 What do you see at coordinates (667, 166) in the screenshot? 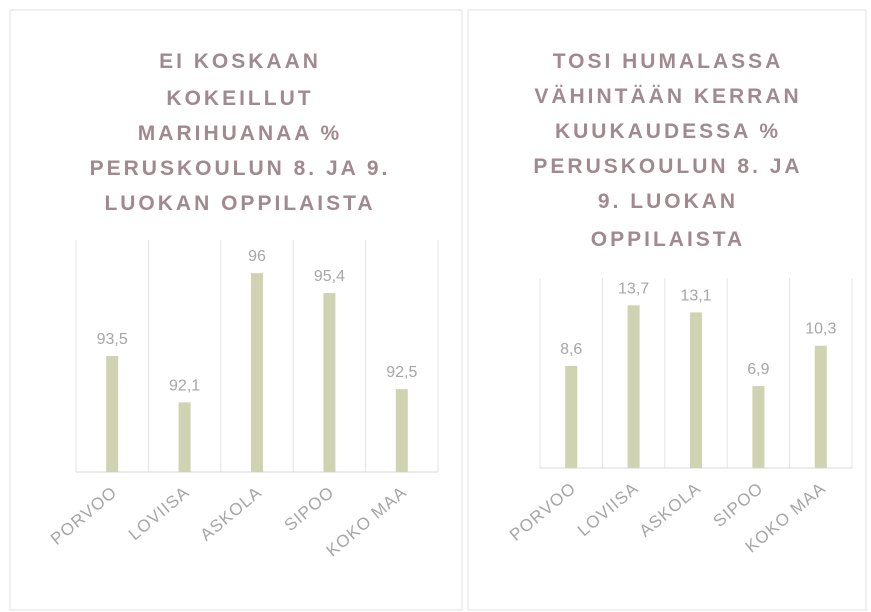
I see `chart-title: PERUSKOULUN 8. JA` at bounding box center [667, 166].